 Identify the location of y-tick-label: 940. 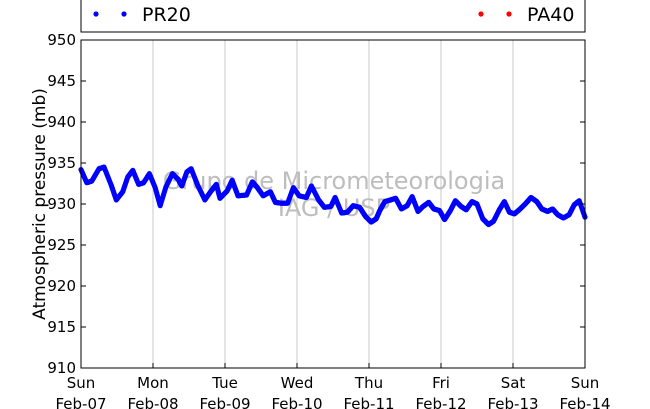
(61, 122).